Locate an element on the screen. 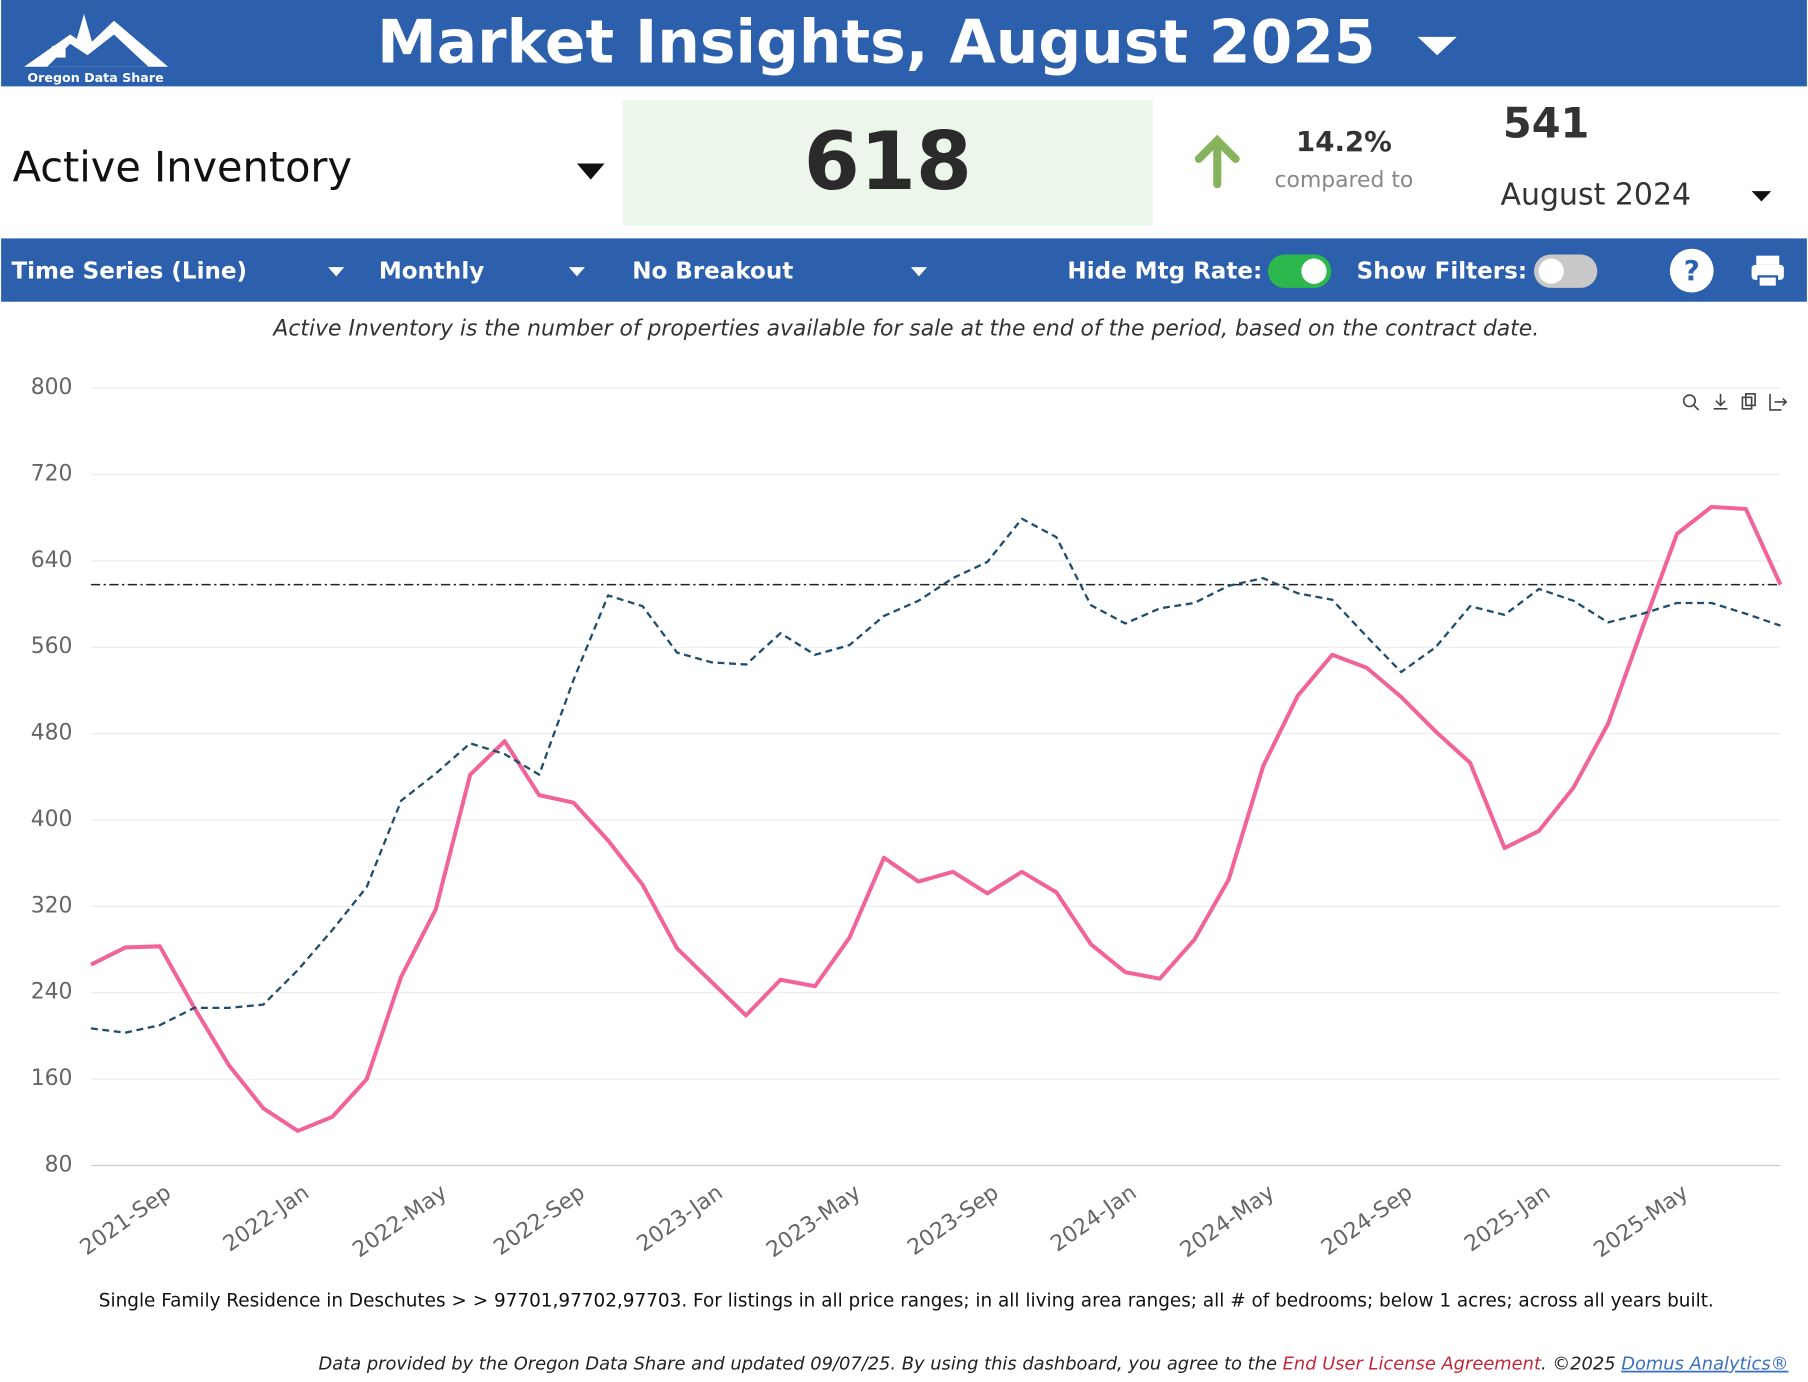 This screenshot has width=1808, height=1382. y-tick-label: 640 is located at coordinates (52, 560).